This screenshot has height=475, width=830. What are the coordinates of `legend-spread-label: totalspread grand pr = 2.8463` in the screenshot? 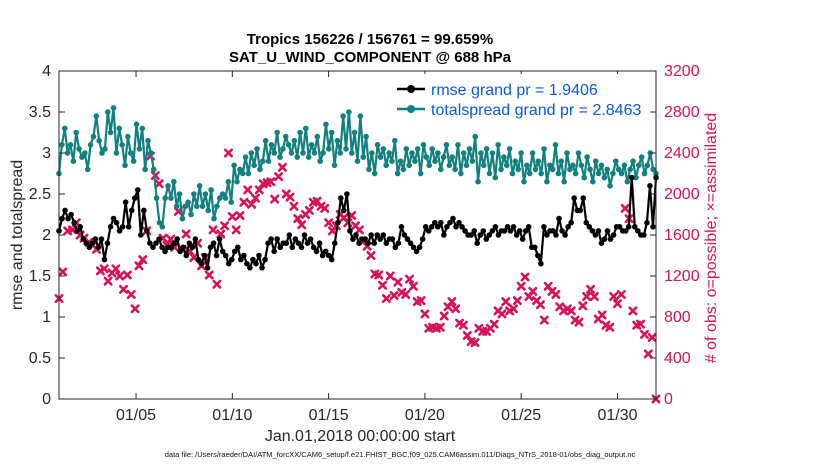 It's located at (536, 110).